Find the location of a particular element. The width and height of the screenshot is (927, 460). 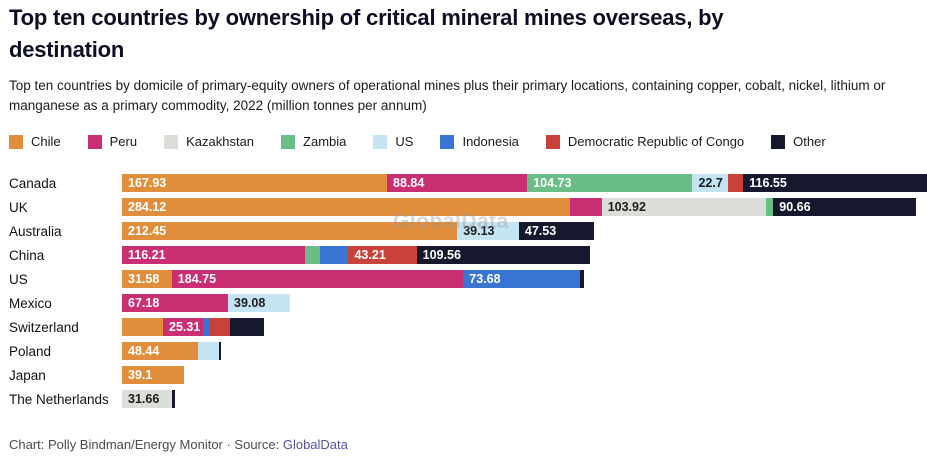

legend-item-chile: Chile is located at coordinates (35, 141).